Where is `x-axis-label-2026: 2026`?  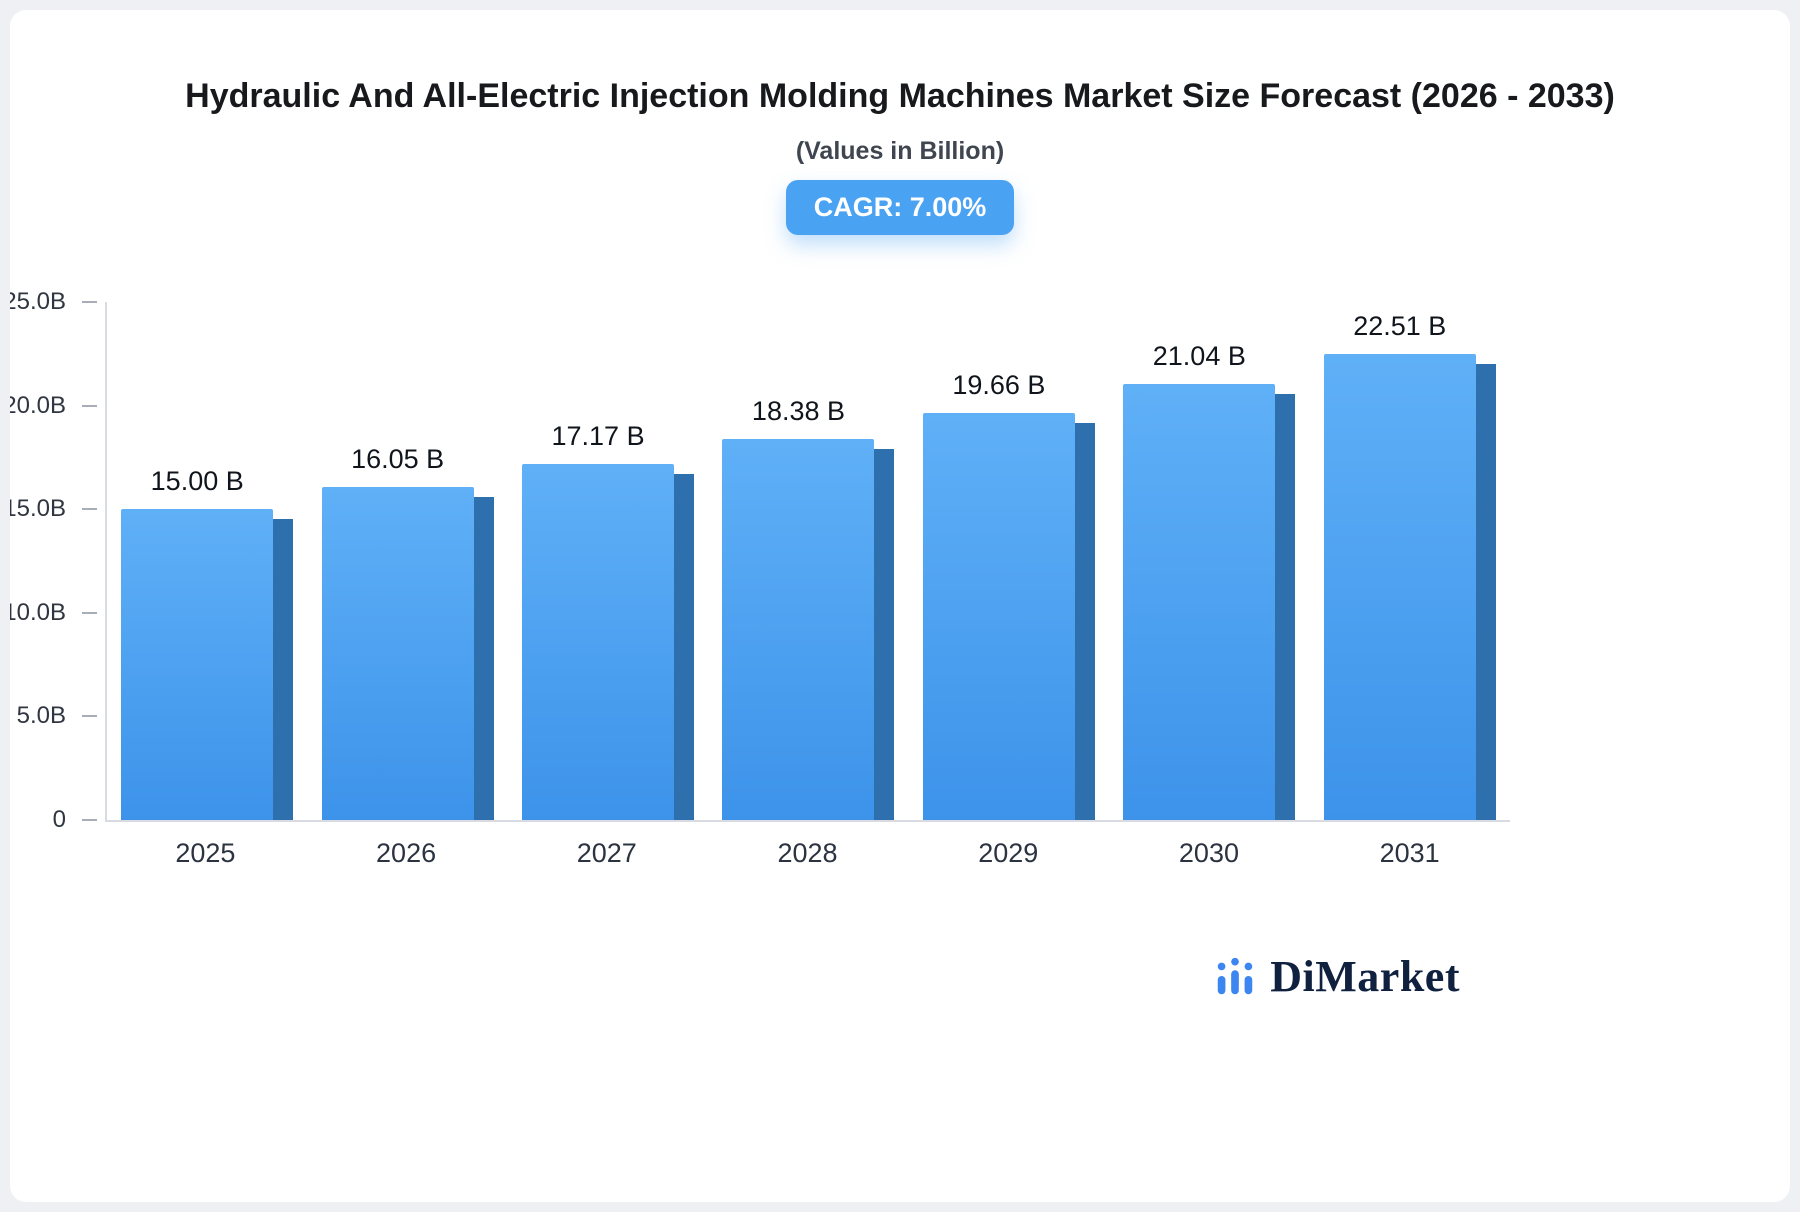 x-axis-label-2026: 2026 is located at coordinates (406, 853).